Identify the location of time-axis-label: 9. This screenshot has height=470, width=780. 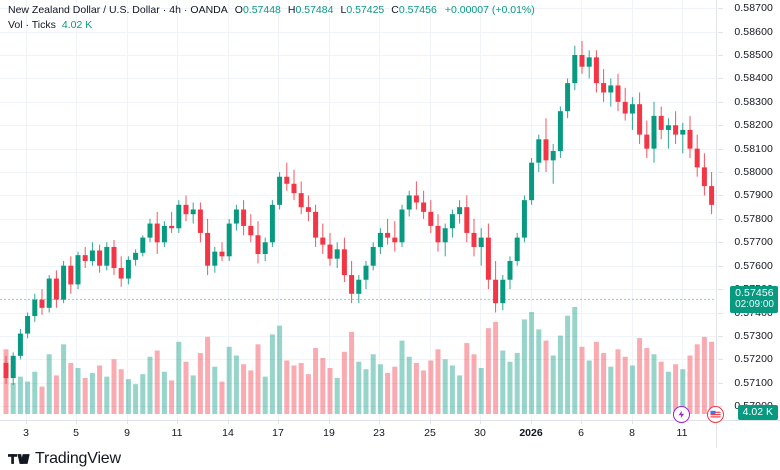
(127, 433).